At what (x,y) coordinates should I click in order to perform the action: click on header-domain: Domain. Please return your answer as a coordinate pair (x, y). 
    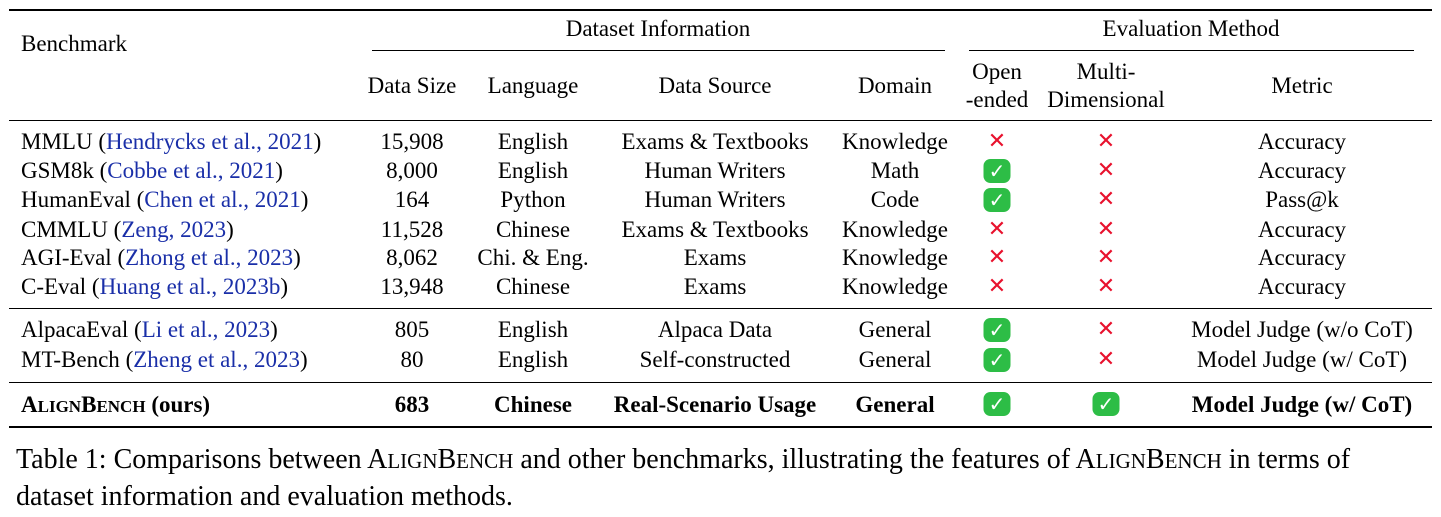
    Looking at the image, I should click on (895, 85).